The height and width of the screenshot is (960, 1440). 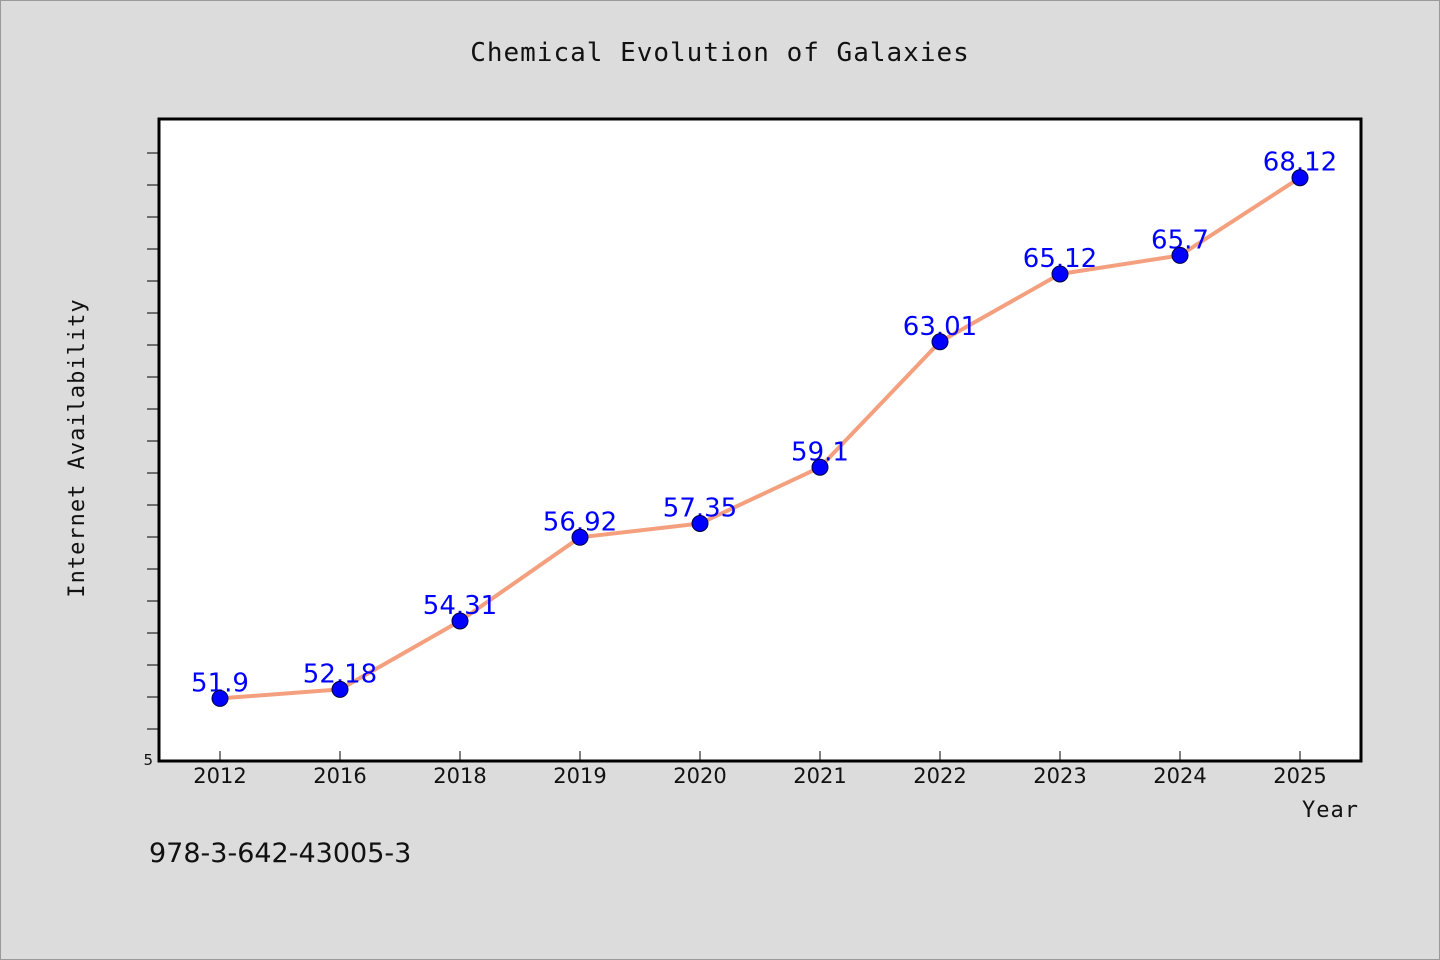 I want to click on isbn-text: 978-3-642-43005-3, so click(x=280, y=853).